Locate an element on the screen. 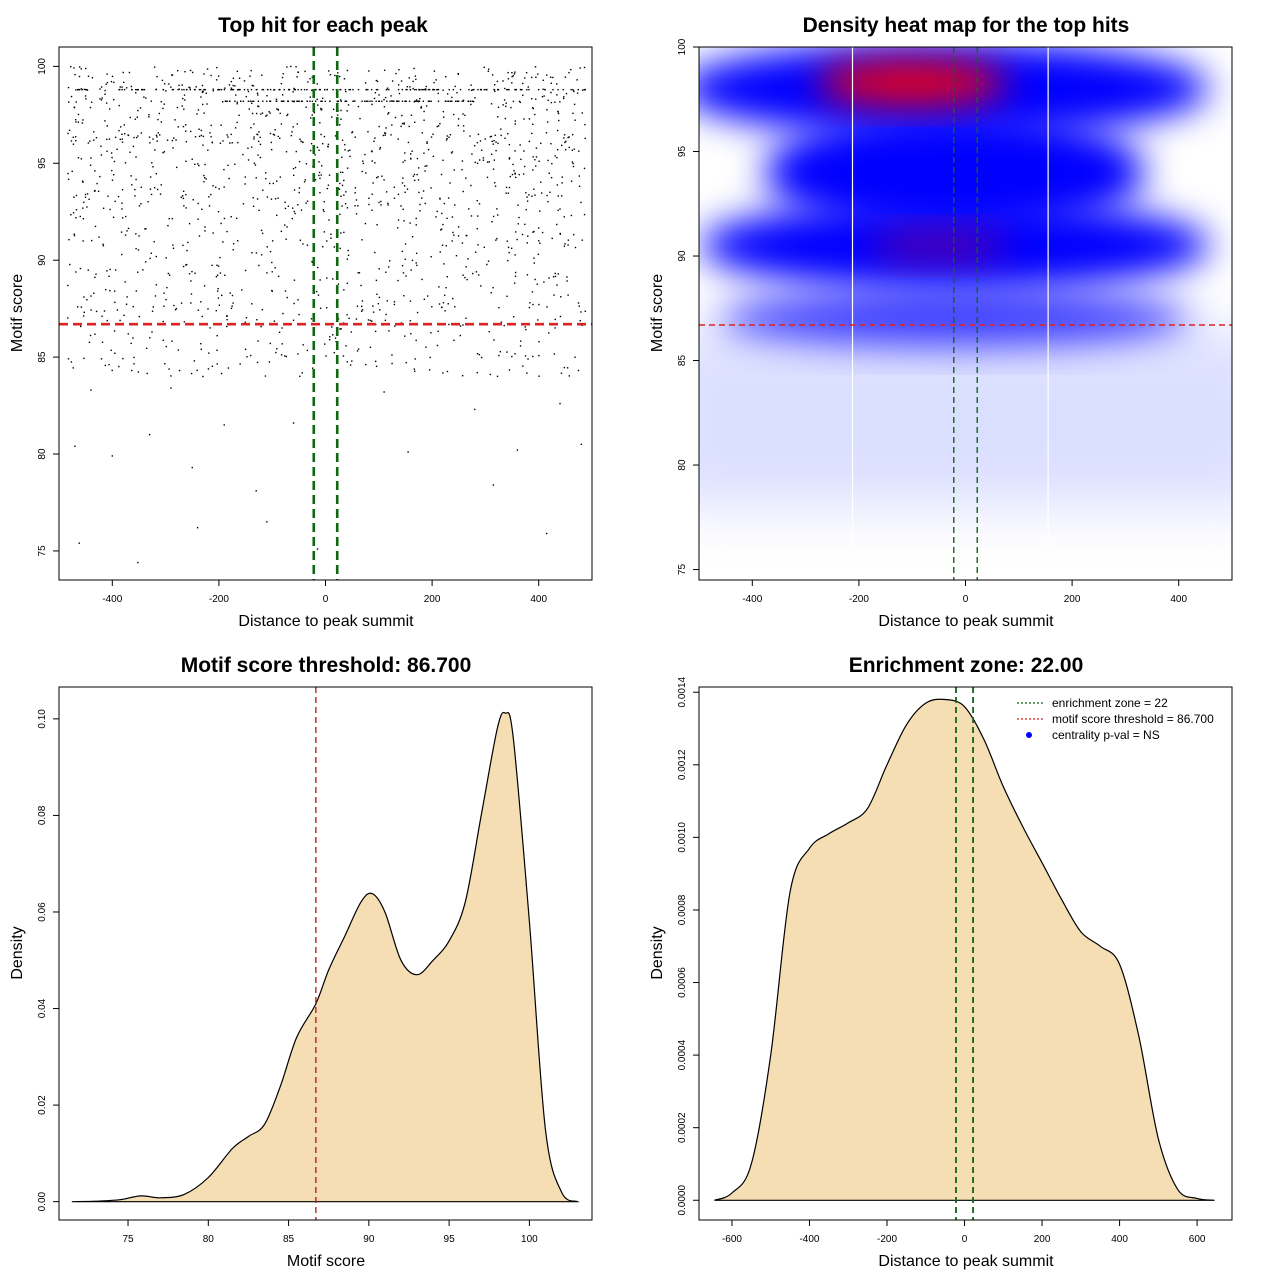 The image size is (1280, 1280). x-tick-label: 80 is located at coordinates (209, 1239).